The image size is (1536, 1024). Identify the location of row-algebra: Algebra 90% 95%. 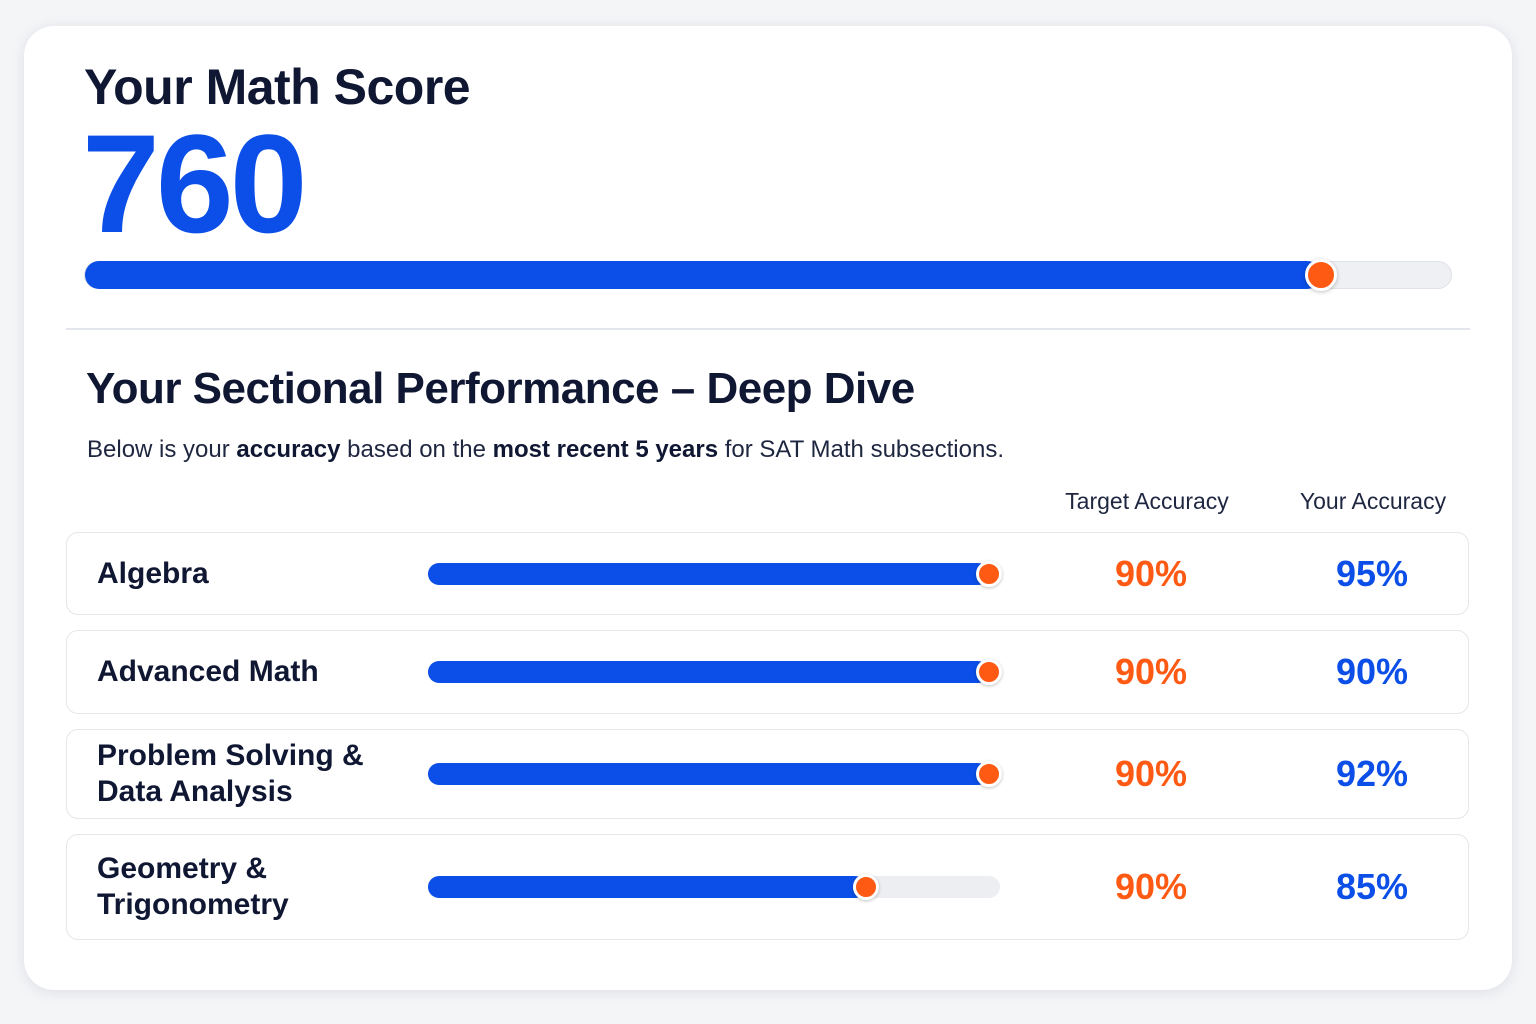
(767, 573).